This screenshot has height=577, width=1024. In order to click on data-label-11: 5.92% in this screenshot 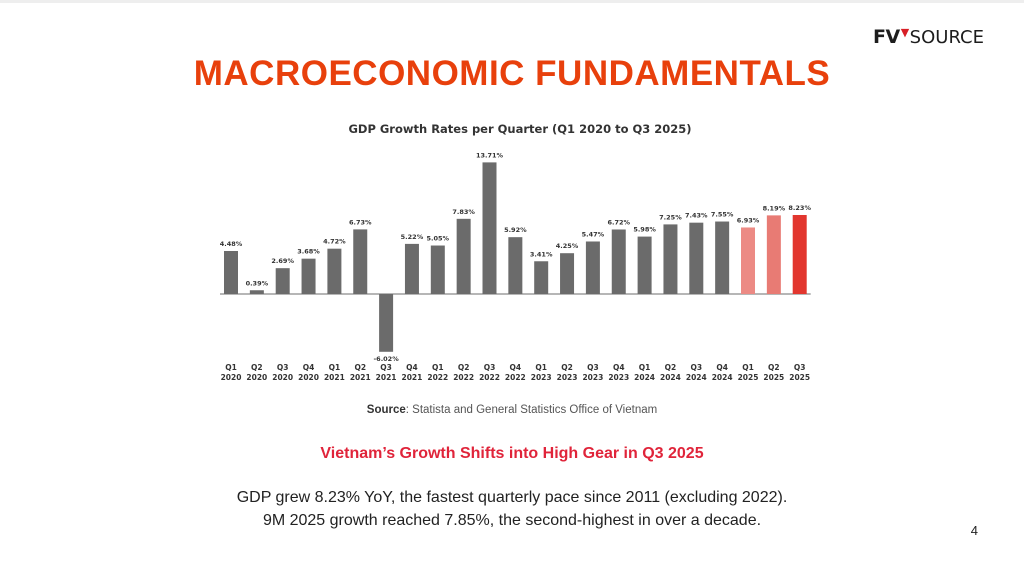, I will do `click(515, 230)`.